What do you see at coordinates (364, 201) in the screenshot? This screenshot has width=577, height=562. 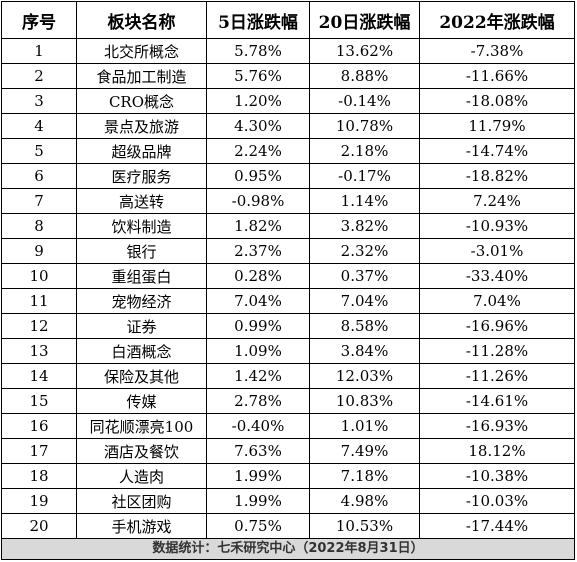 I see `change-20d: 1.14%` at bounding box center [364, 201].